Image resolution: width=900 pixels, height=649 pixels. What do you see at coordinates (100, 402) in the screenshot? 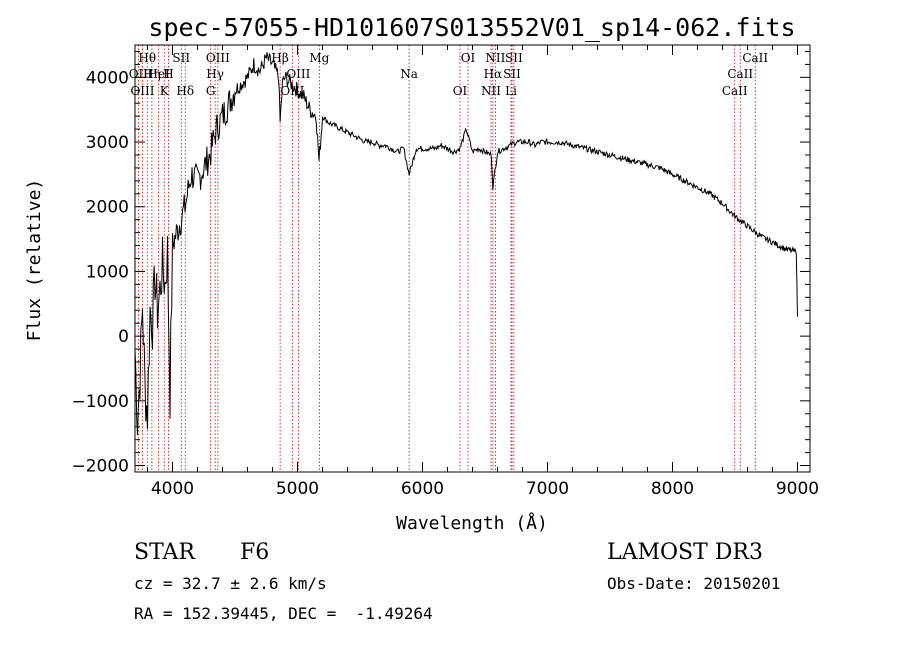
I see `y-tick-label: −1000` at bounding box center [100, 402].